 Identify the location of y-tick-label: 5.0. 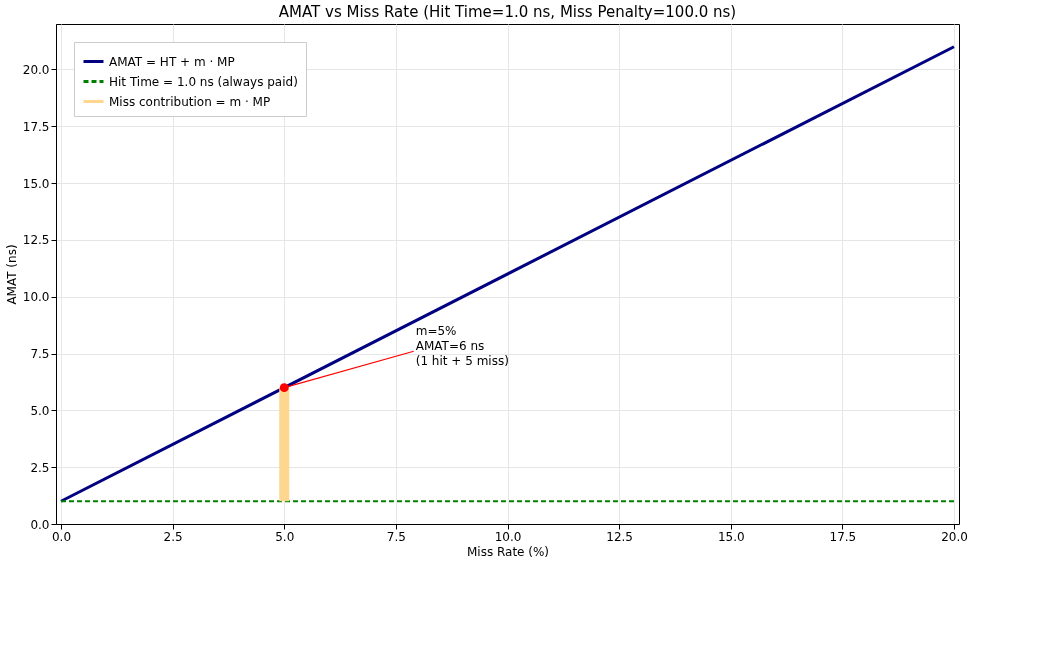
(40, 410).